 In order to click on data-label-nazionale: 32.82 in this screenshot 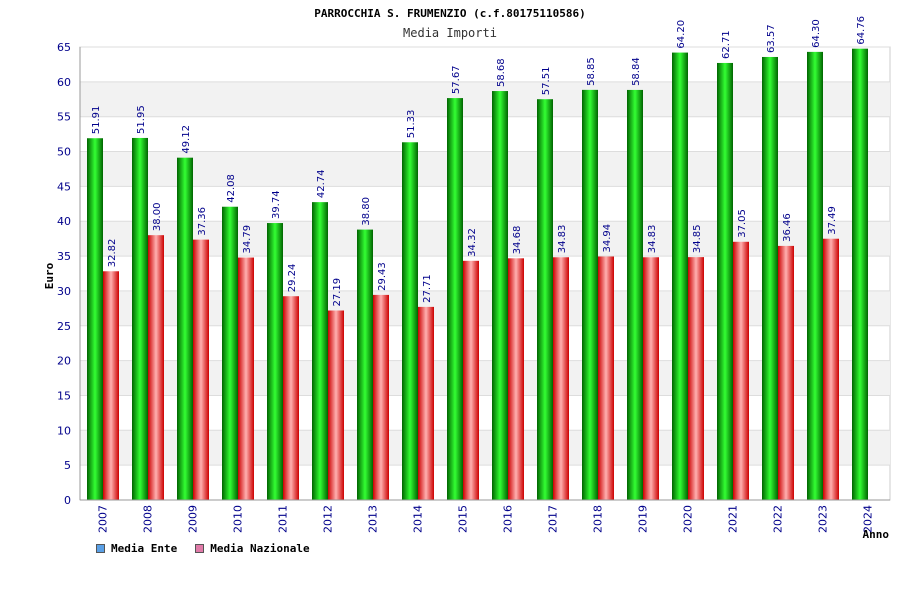, I will do `click(112, 253)`.